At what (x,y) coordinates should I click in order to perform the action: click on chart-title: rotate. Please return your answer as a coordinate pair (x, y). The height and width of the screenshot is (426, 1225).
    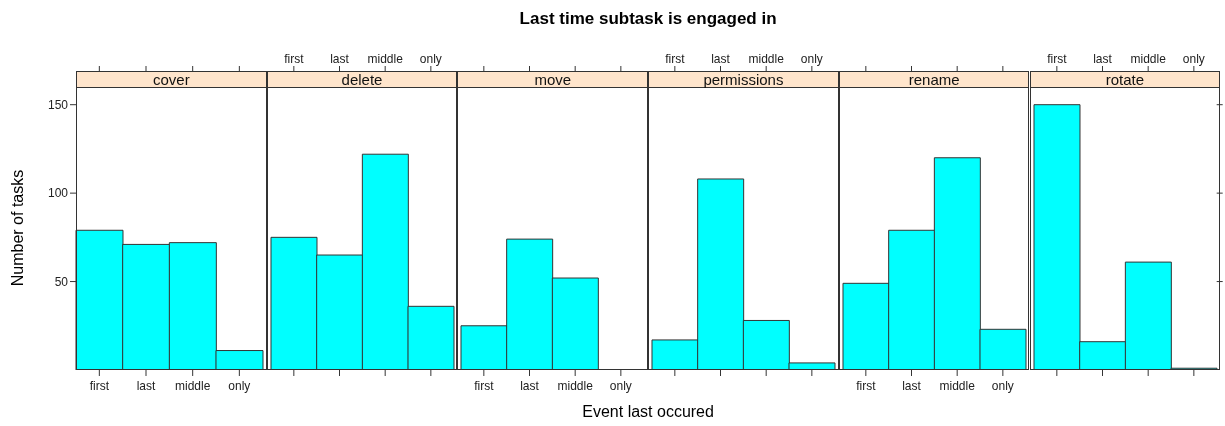
    Looking at the image, I should click on (1125, 79).